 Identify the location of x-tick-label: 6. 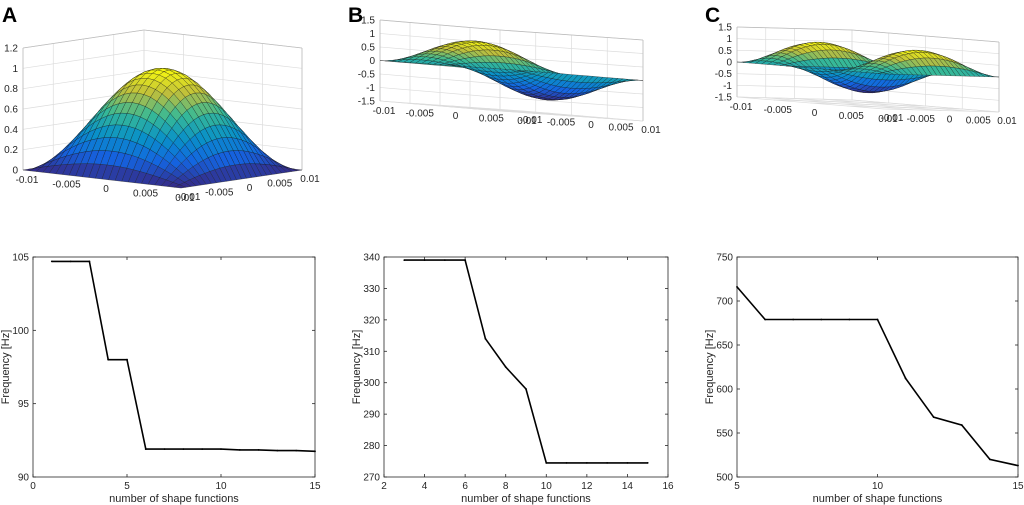
(465, 486).